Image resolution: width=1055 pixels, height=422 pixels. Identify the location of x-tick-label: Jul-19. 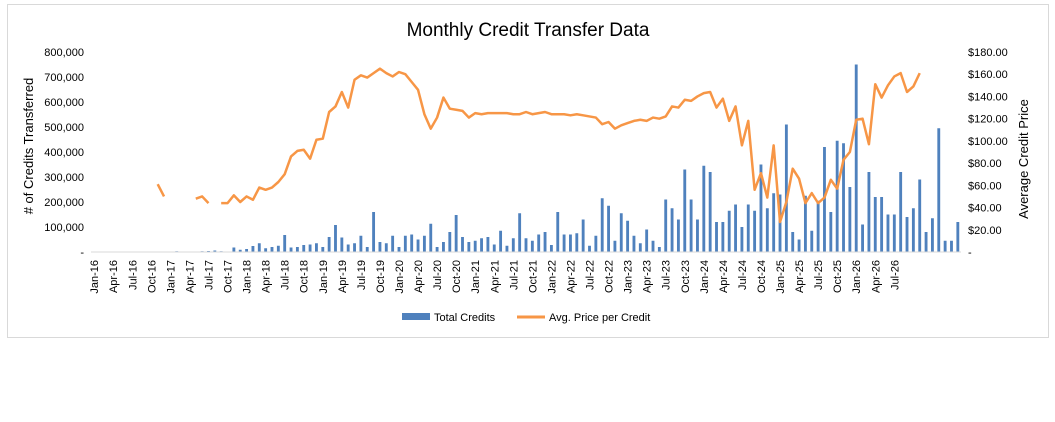
(362, 275).